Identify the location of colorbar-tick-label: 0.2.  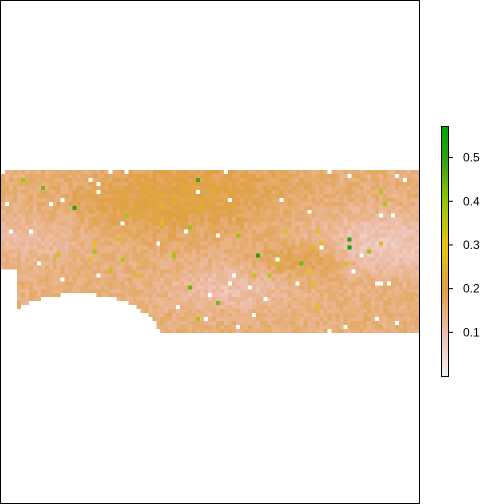
(471, 289).